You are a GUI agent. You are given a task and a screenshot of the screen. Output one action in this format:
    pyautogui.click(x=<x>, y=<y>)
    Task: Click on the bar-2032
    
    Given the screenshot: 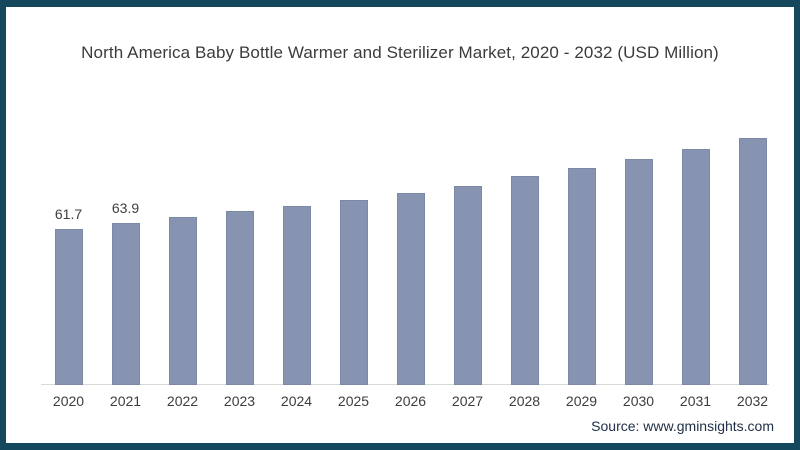 What is the action you would take?
    pyautogui.click(x=752, y=261)
    